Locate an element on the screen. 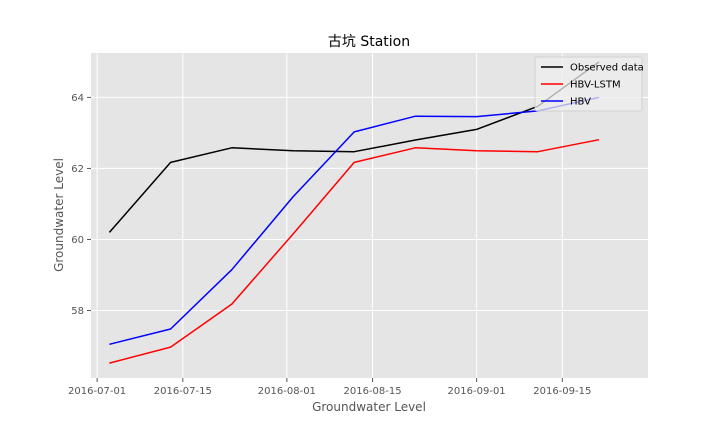  x-tick-label: 2016-09-15 is located at coordinates (562, 391).